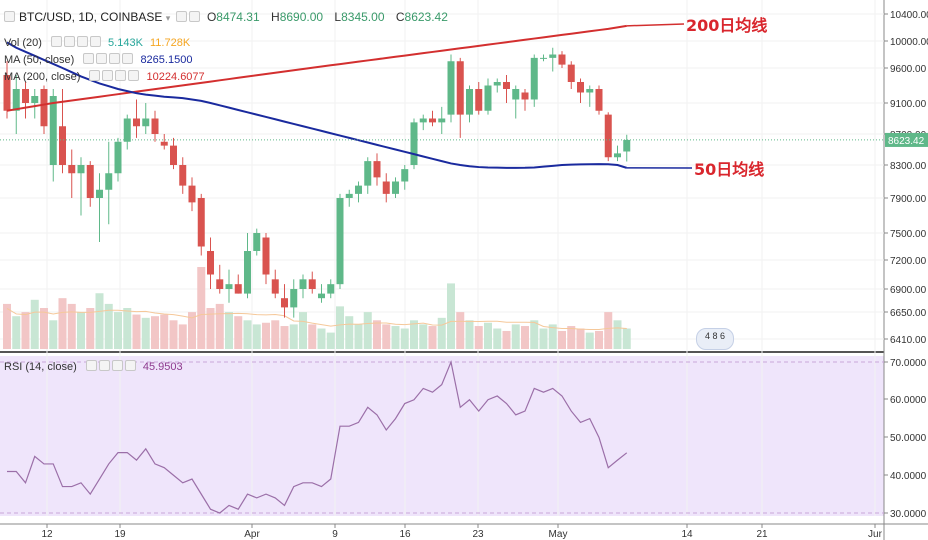  Describe the element at coordinates (908, 234) in the screenshot. I see `price-tick-label: 7500.00` at that location.